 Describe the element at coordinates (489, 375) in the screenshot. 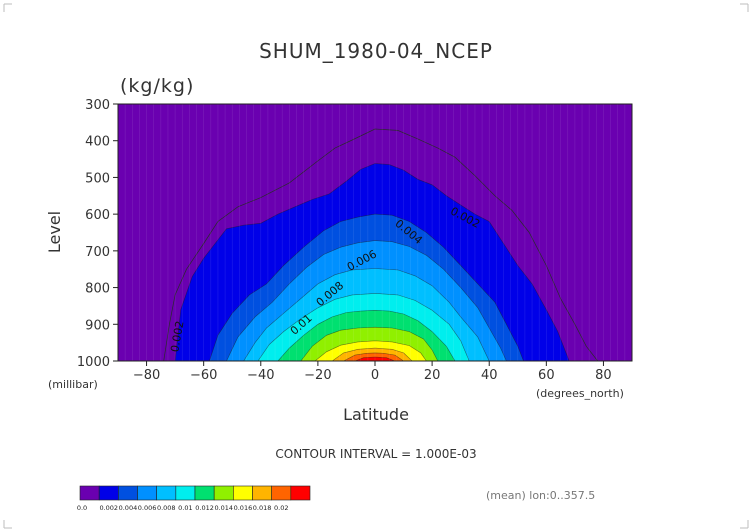

I see `x-tick-label: 40` at that location.